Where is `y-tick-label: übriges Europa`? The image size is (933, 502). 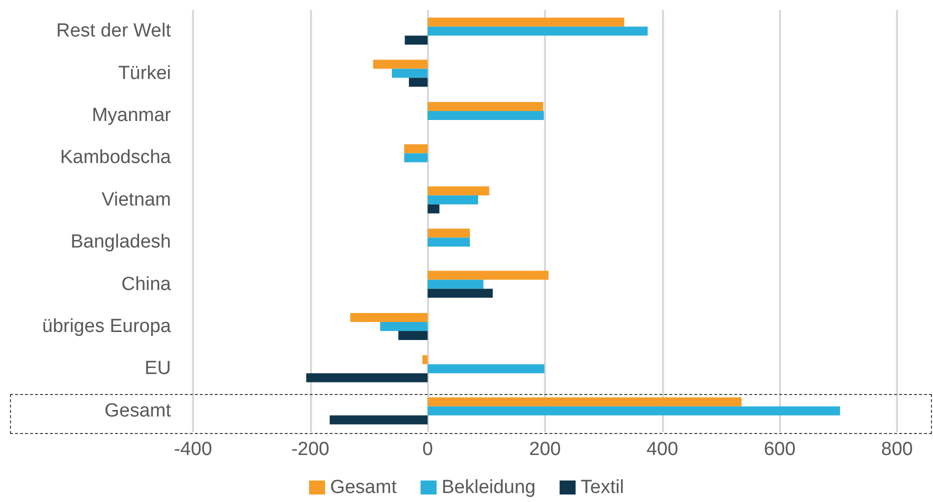
y-tick-label: übriges Europa is located at coordinates (107, 326).